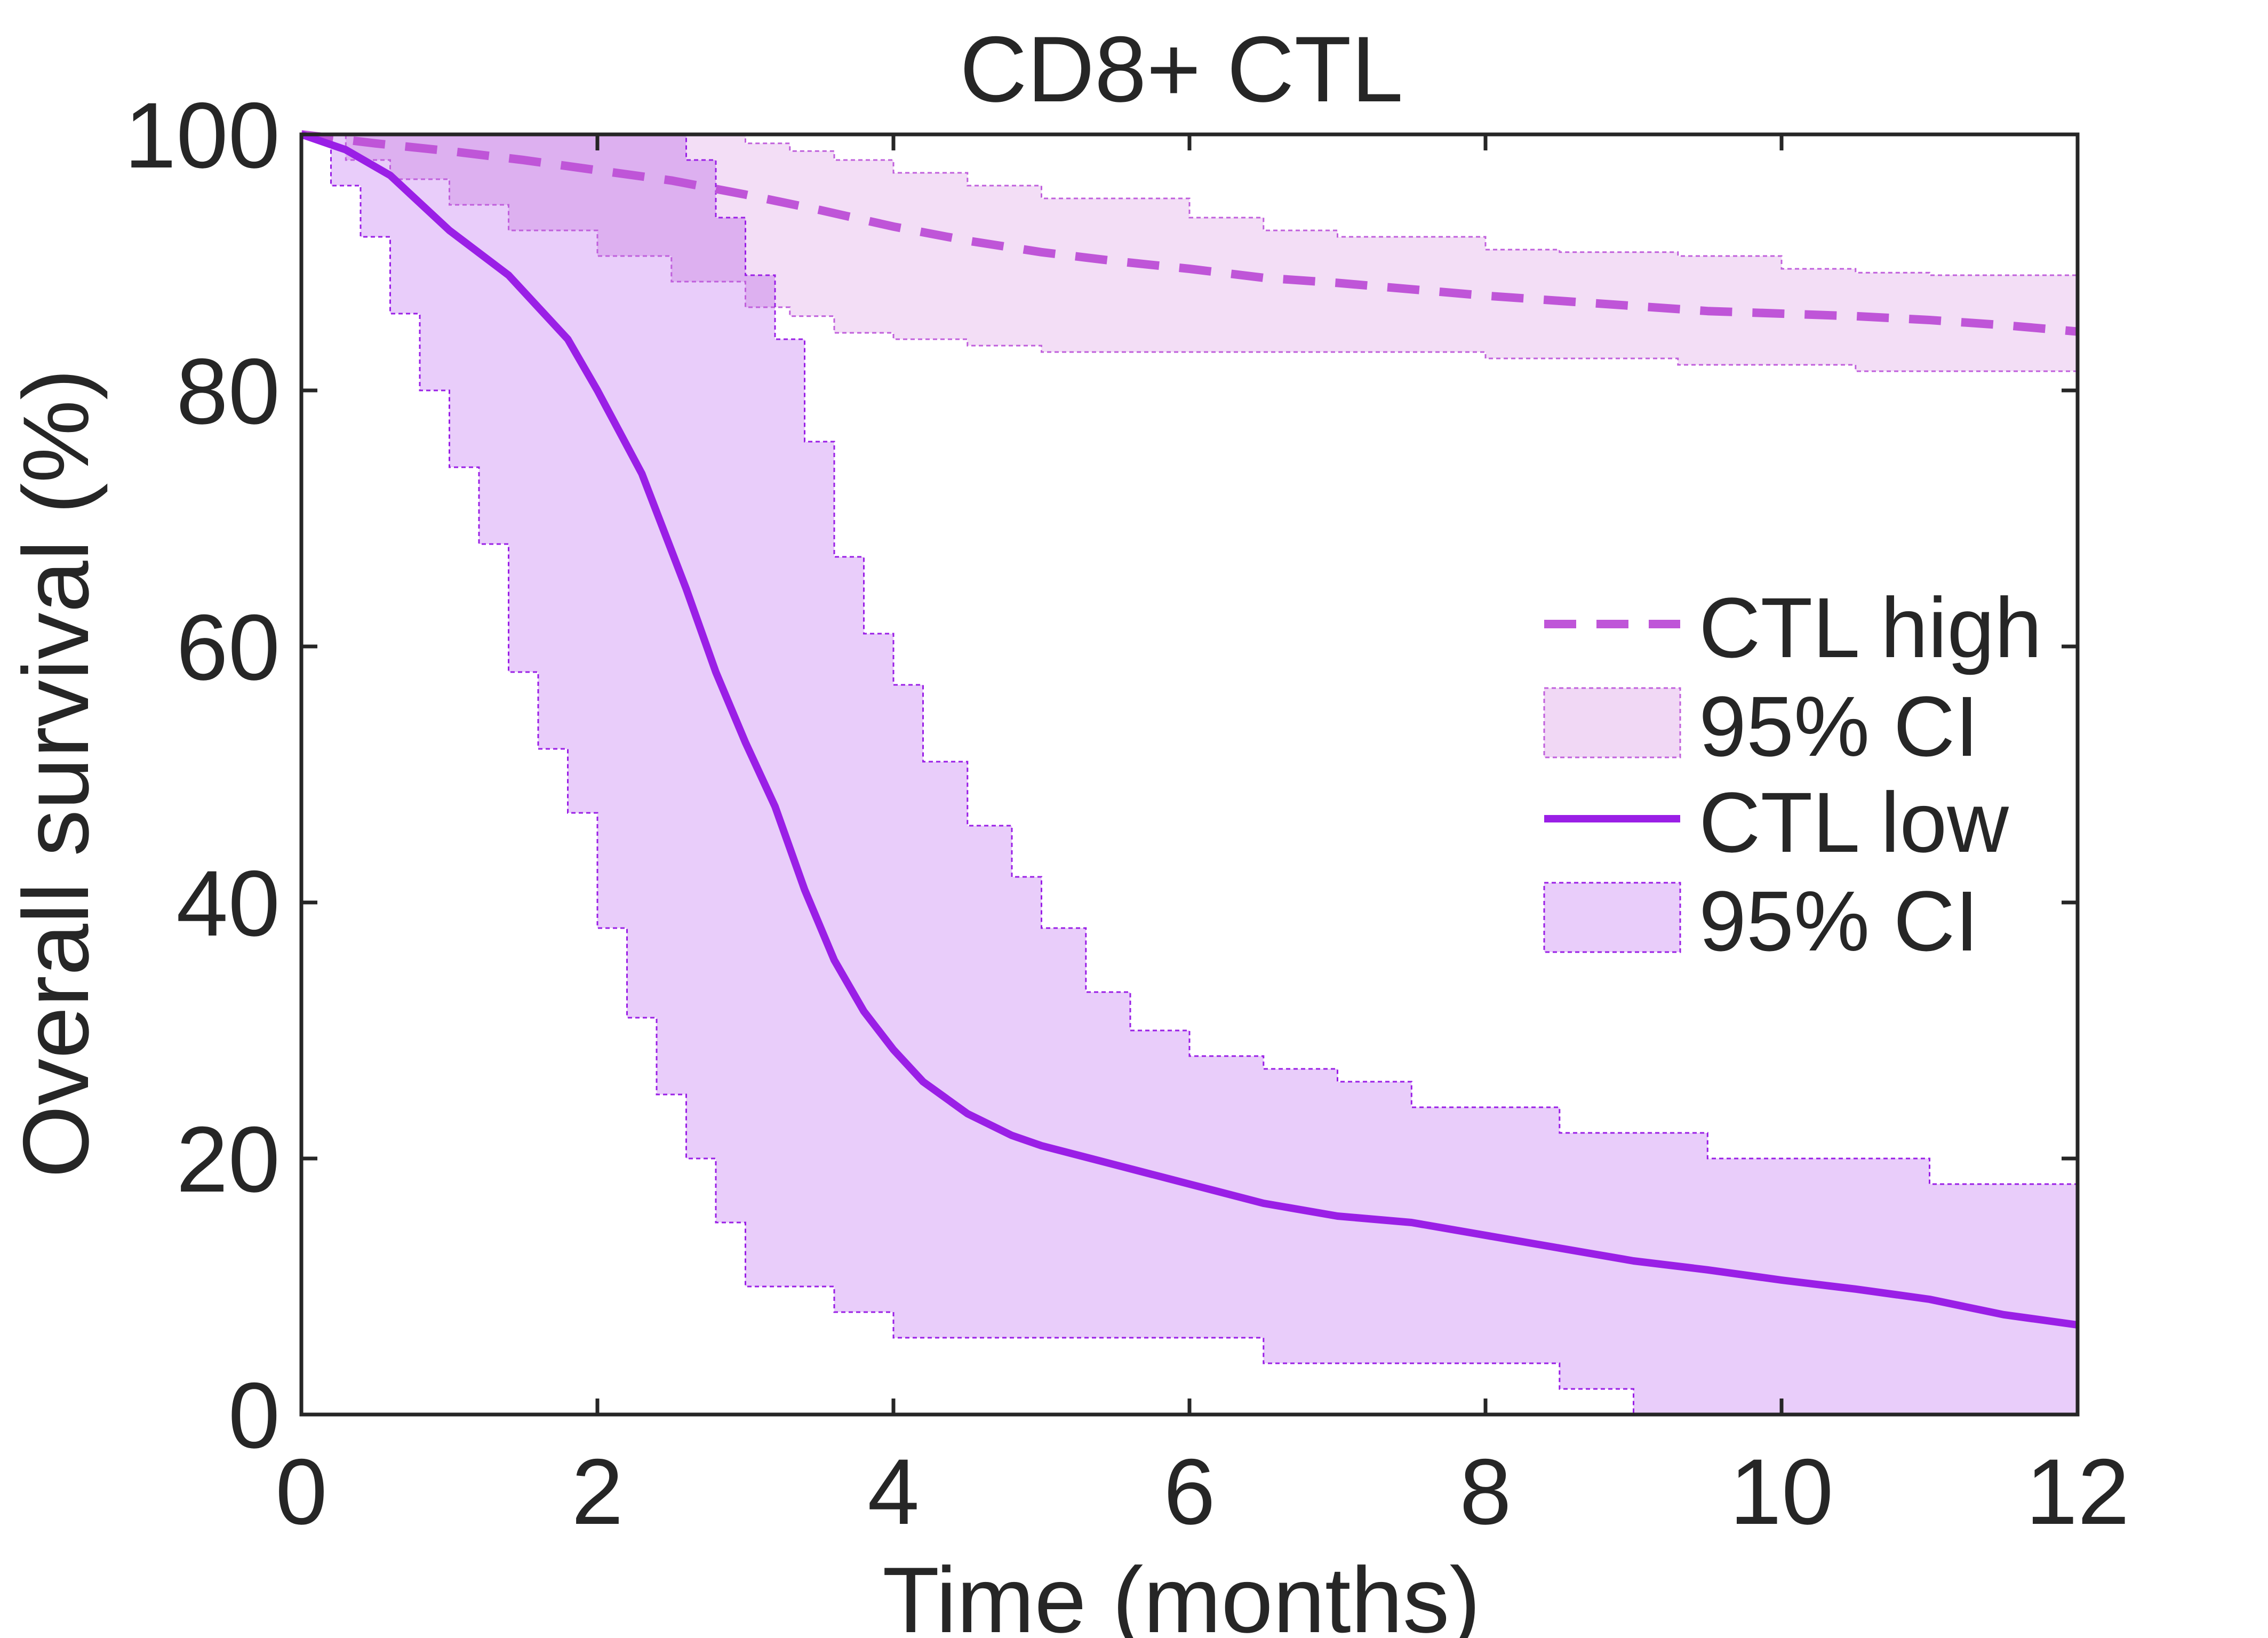 Image resolution: width=2268 pixels, height=1638 pixels. What do you see at coordinates (1181, 70) in the screenshot?
I see `chart-title: CD8+ CTL` at bounding box center [1181, 70].